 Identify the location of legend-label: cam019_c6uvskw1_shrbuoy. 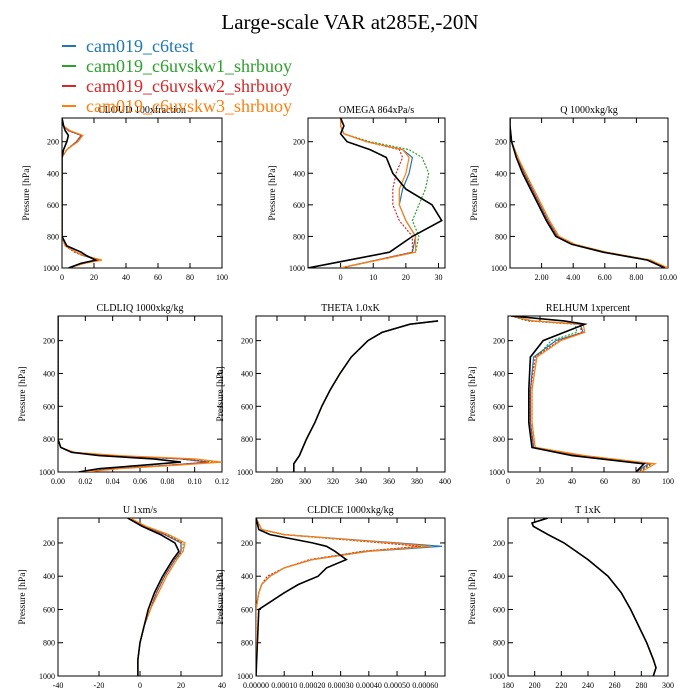
(189, 66).